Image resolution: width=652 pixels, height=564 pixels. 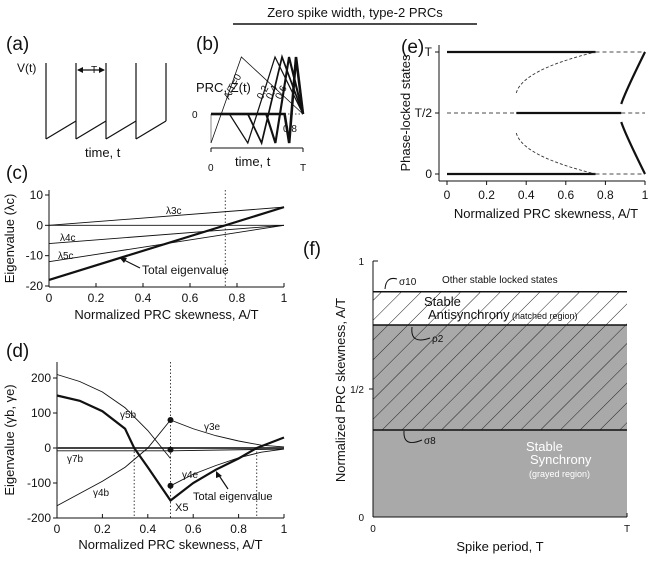 I want to click on b-xtick-T: T, so click(x=303, y=168).